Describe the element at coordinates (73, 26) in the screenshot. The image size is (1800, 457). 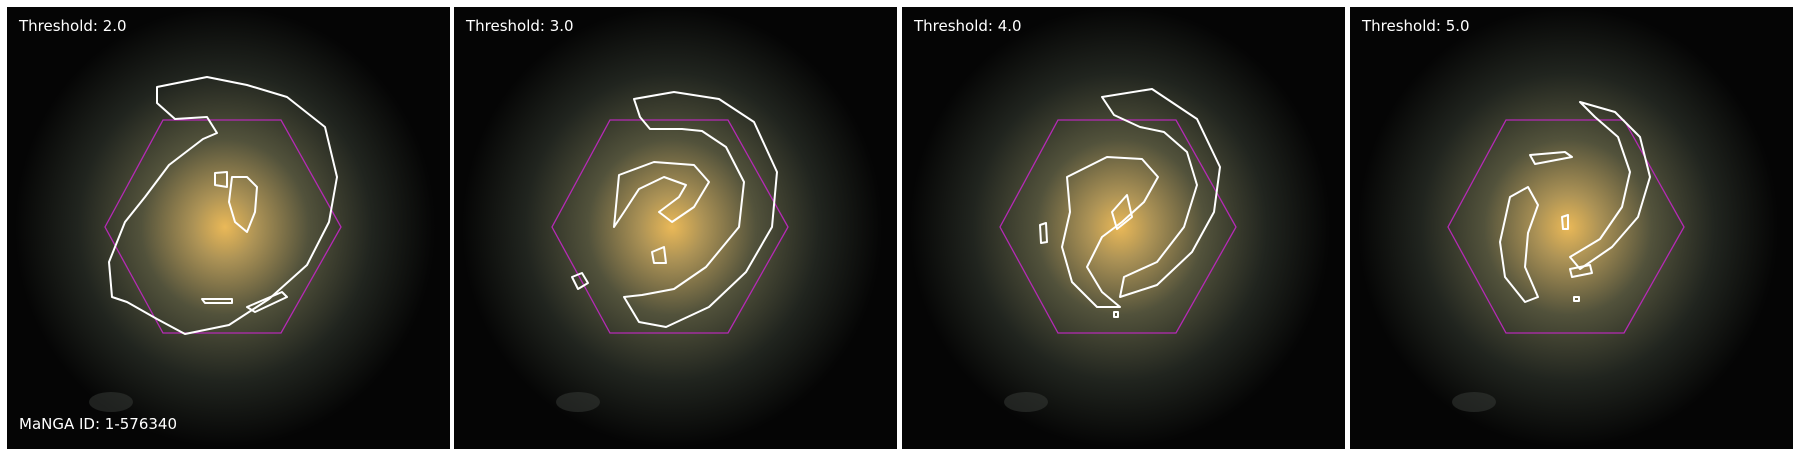
I see `threshold-label: Threshold: 2.0` at that location.